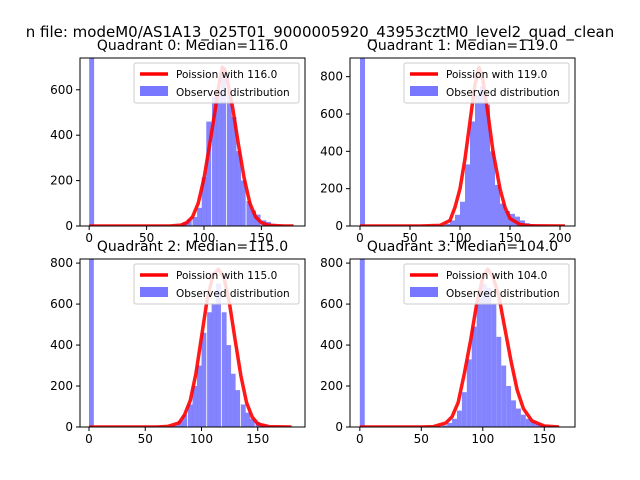 The image size is (640, 480). I want to click on legend: Poission with 116.0 Observed distribution, so click(216, 83).